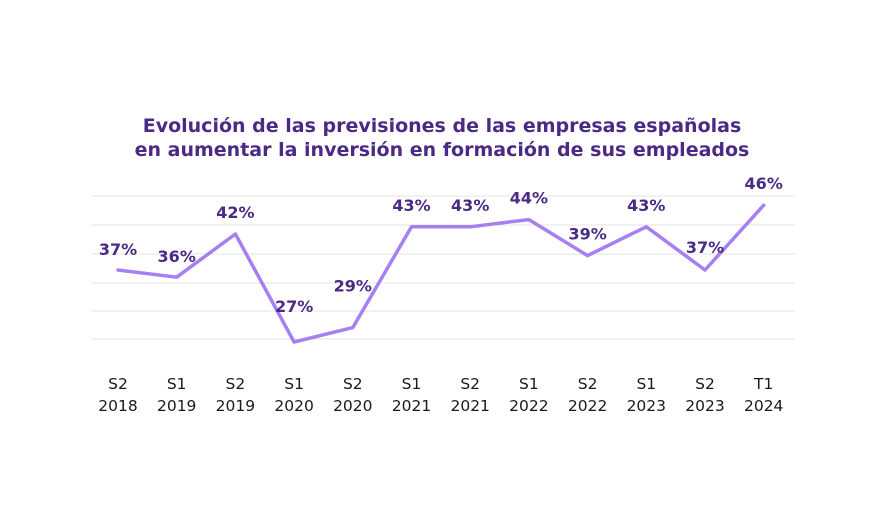  I want to click on x-tick-label: S1 2022, so click(528, 395).